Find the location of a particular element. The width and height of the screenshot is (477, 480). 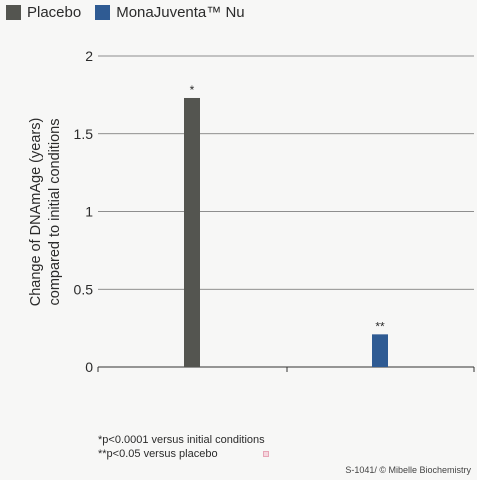

significance-marker: ** is located at coordinates (380, 326).